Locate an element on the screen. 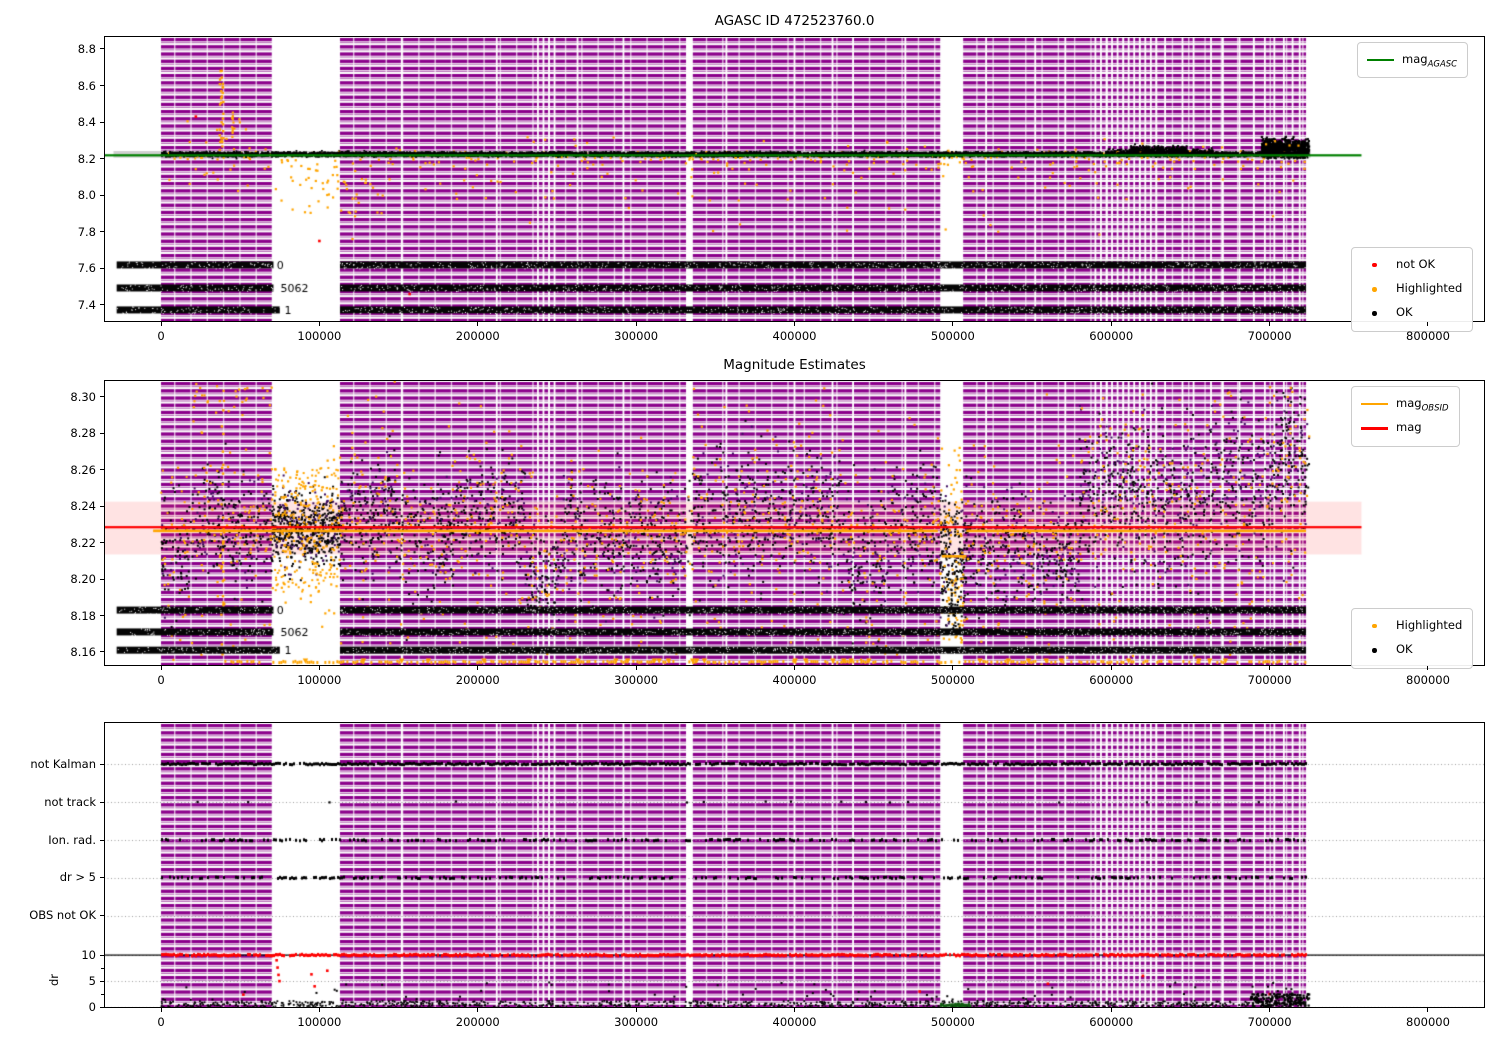 The height and width of the screenshot is (1050, 1500). y-tick-label: 8.16 is located at coordinates (83, 651).